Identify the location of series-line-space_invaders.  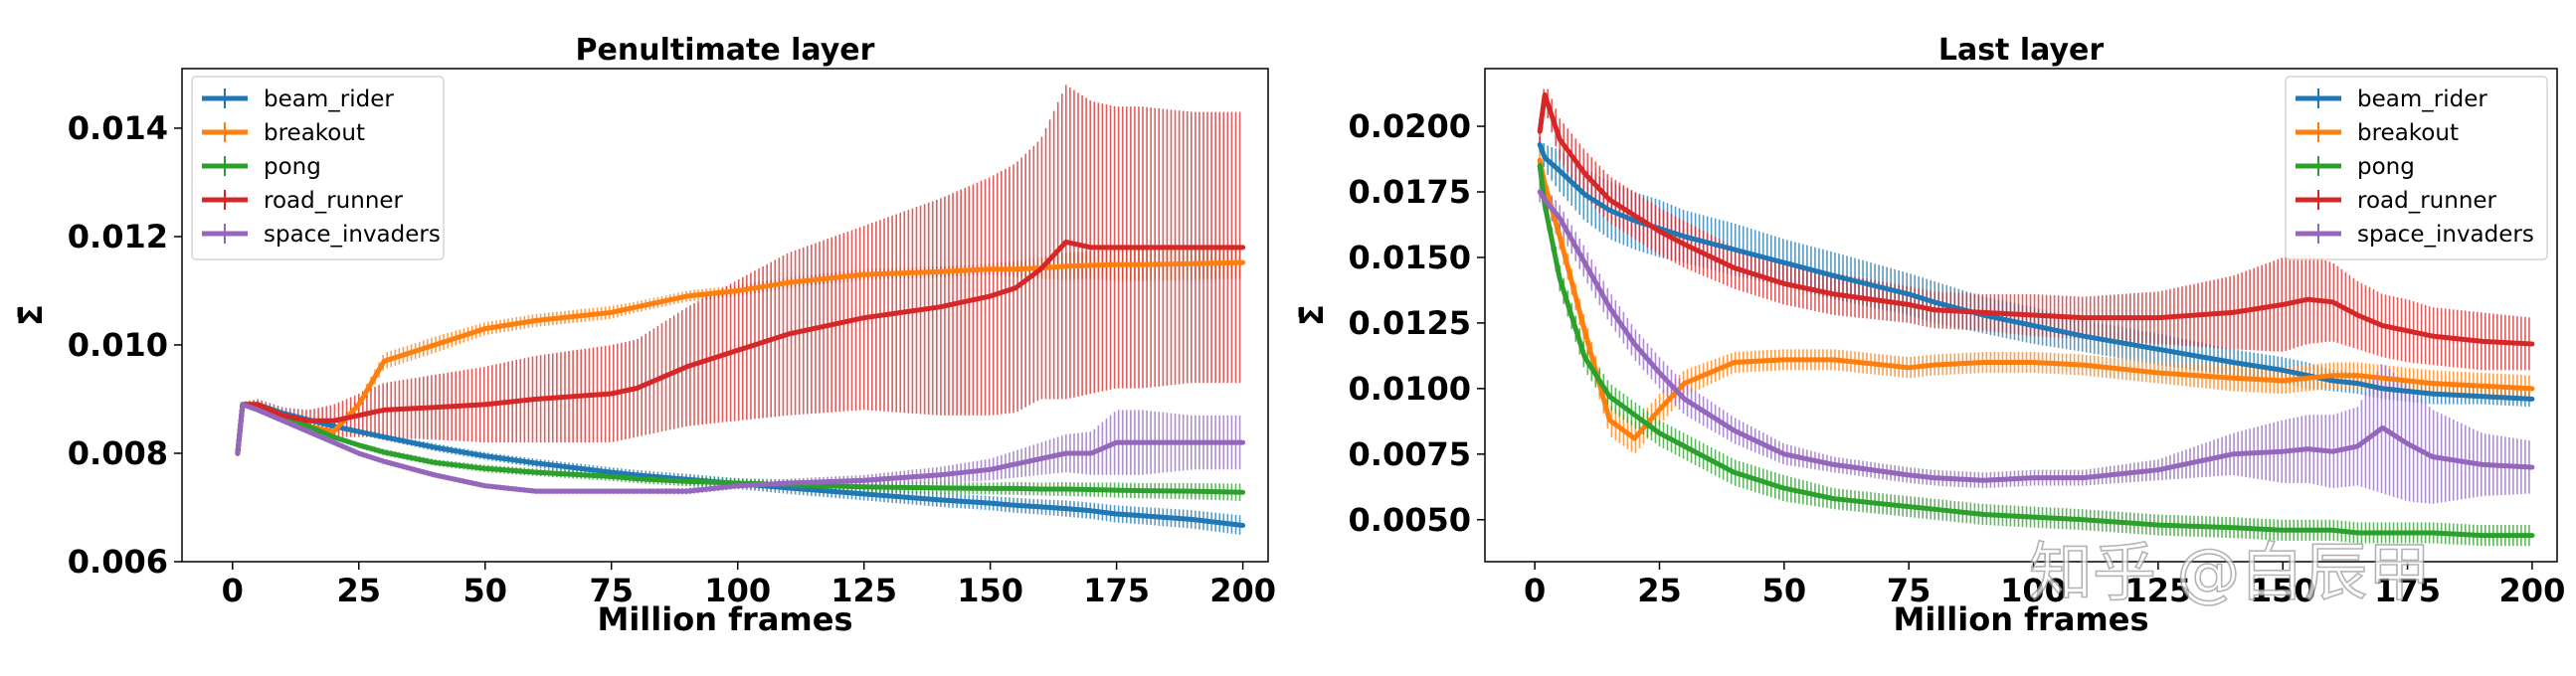
(740, 448).